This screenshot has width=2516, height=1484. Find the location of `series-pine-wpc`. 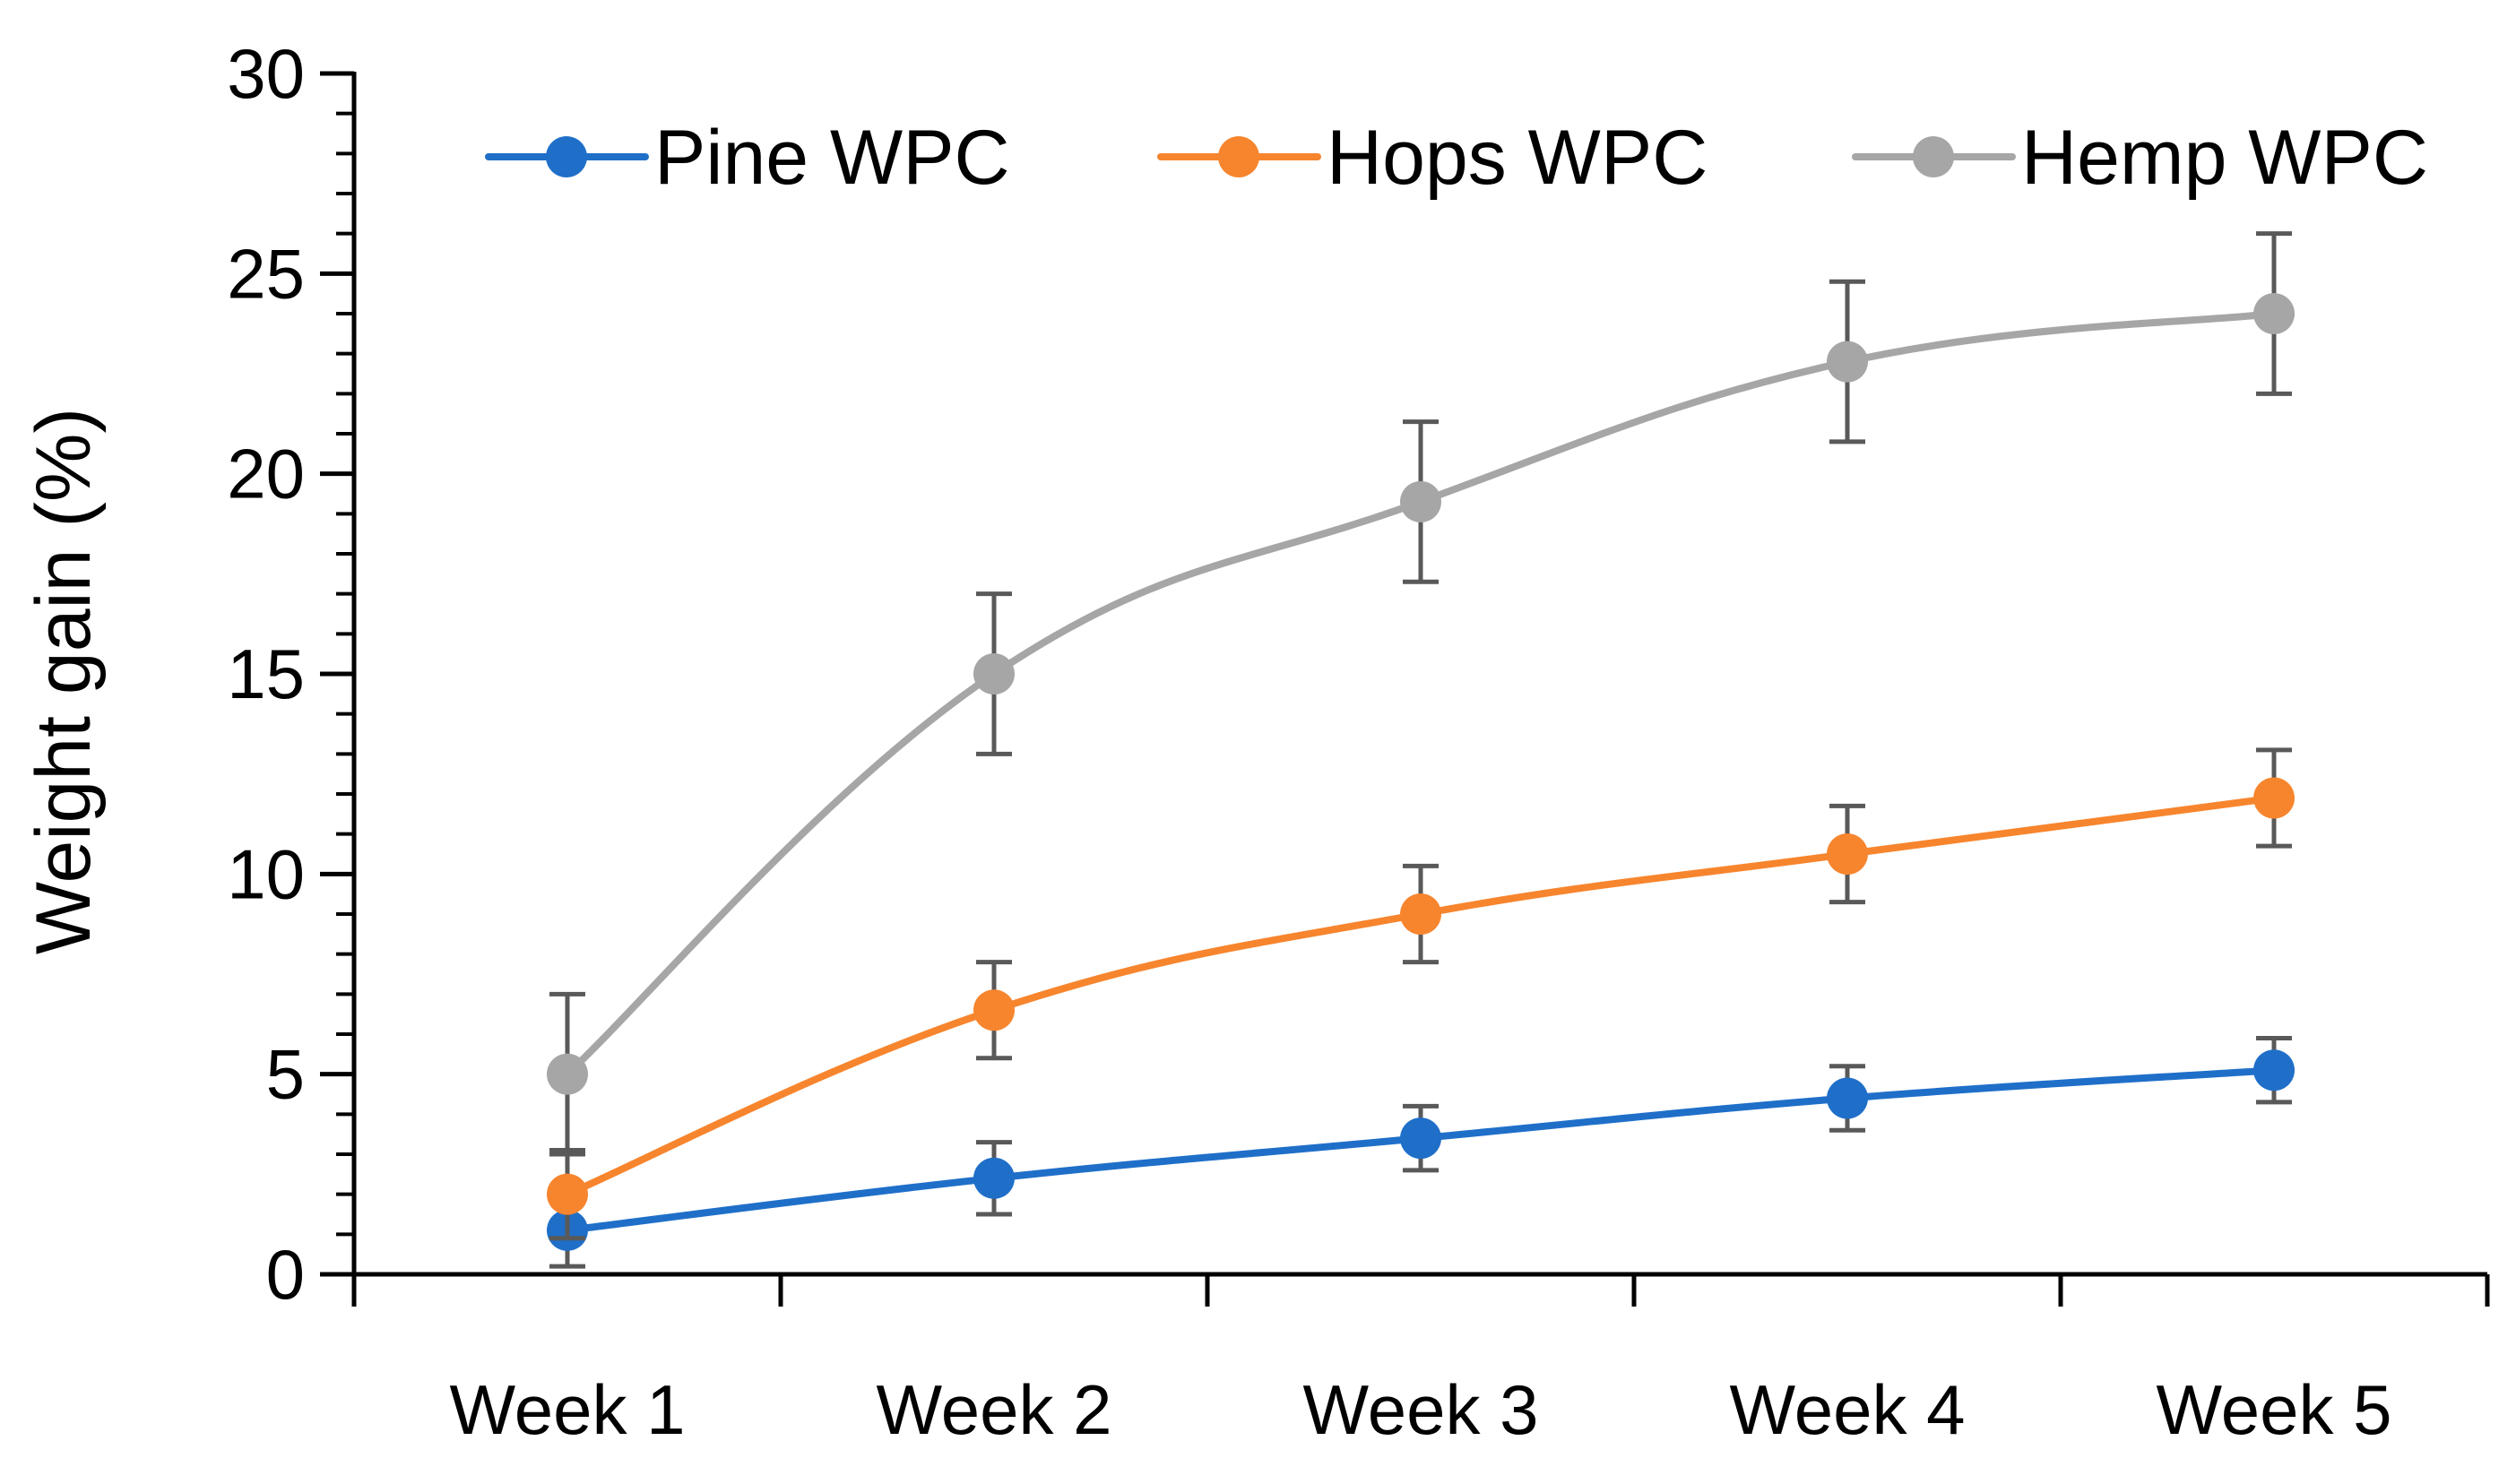

series-pine-wpc is located at coordinates (1421, 1152).